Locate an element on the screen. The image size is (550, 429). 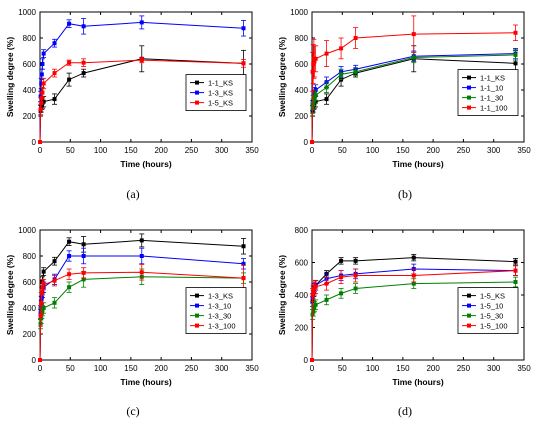
legend-label: 1-1_100 is located at coordinates (494, 108).